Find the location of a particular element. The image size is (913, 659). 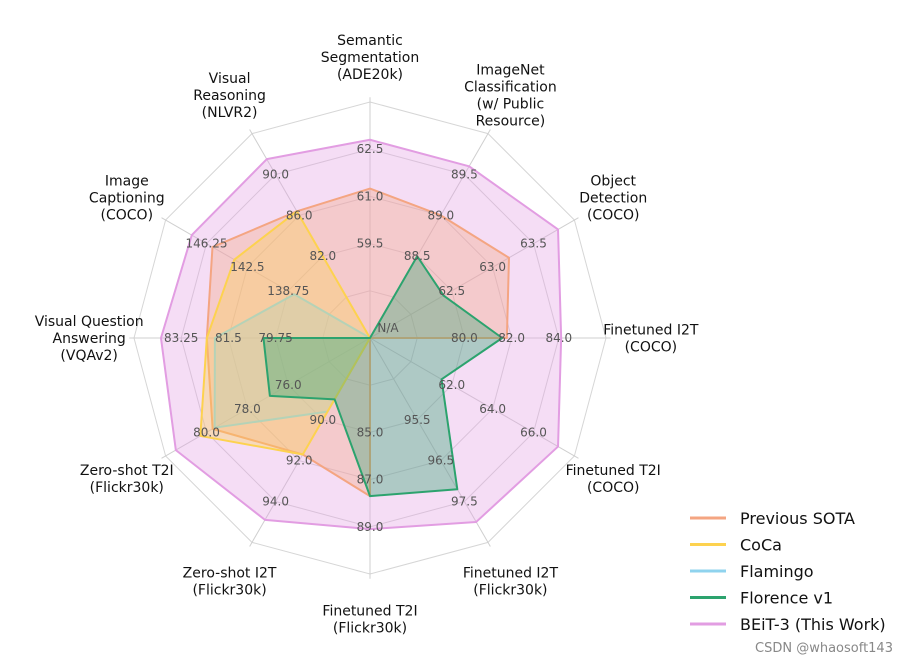

tick-label: 79.75 is located at coordinates (275, 338).